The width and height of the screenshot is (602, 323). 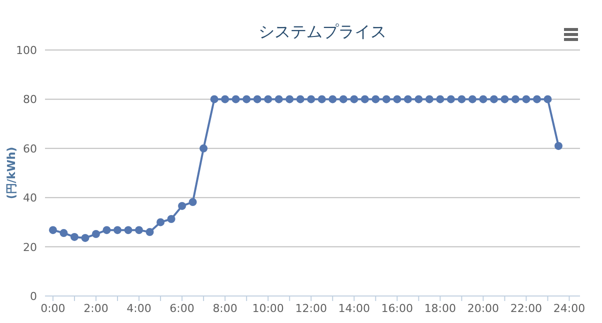 What do you see at coordinates (397, 308) in the screenshot?
I see `x-tick-label: 16:00` at bounding box center [397, 308].